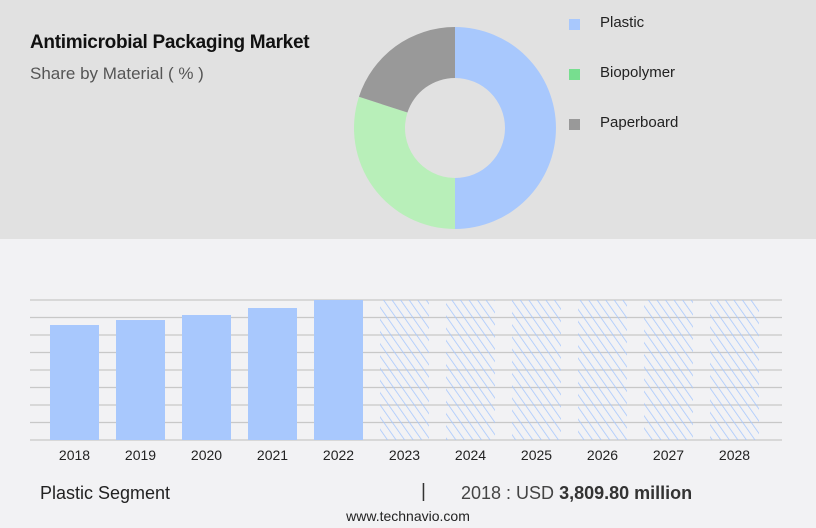 The height and width of the screenshot is (528, 816). Describe the element at coordinates (505, 128) in the screenshot. I see `donut-slice-plastic` at that location.